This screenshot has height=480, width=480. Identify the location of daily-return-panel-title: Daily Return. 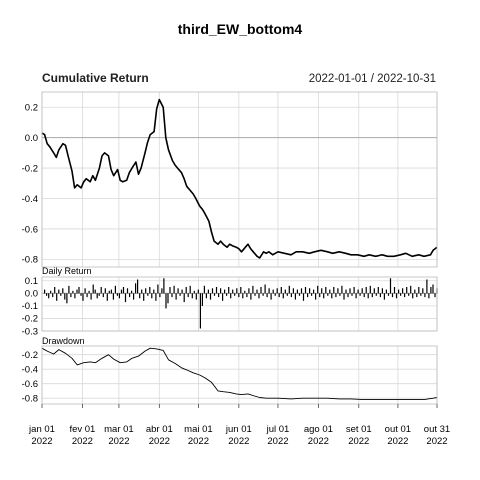
(67, 271).